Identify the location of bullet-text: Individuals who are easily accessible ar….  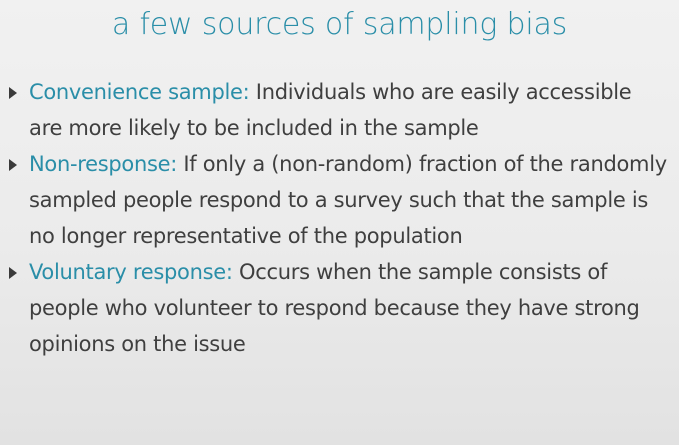
(330, 110).